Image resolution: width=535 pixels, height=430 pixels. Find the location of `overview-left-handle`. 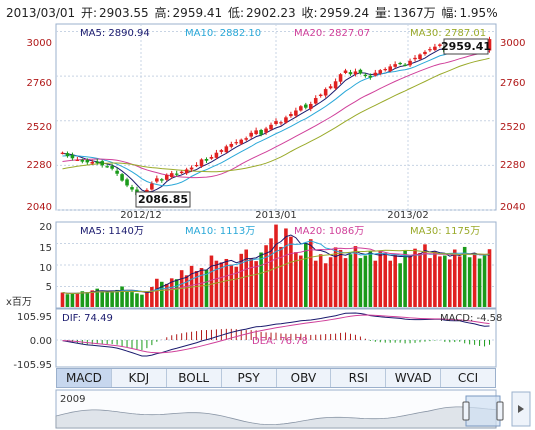

overview-left-handle is located at coordinates (466, 411).